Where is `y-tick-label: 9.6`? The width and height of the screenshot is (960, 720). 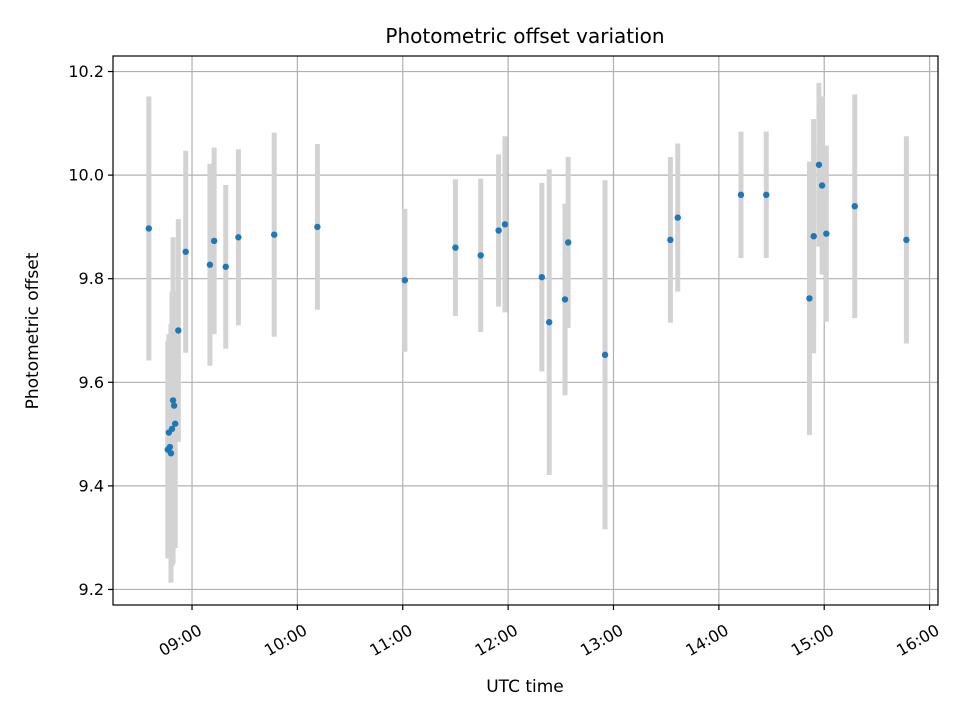 y-tick-label: 9.6 is located at coordinates (91, 382).